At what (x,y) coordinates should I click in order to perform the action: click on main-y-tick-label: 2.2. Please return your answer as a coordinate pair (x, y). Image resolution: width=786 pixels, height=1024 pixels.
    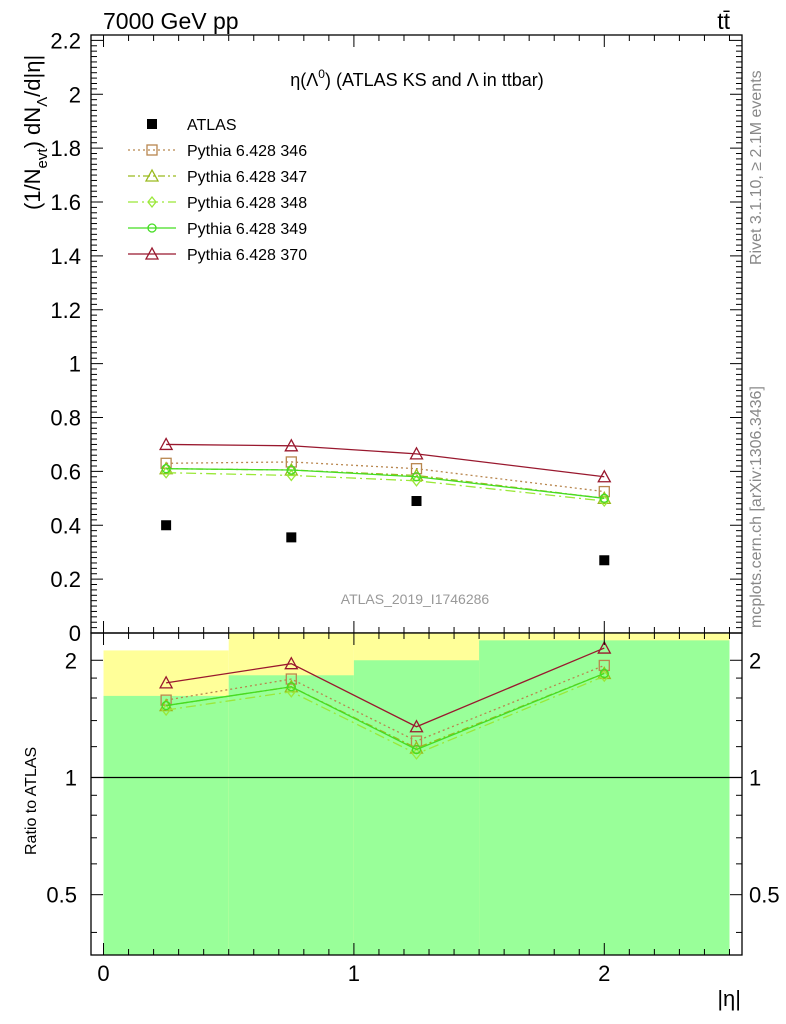
    Looking at the image, I should click on (65, 40).